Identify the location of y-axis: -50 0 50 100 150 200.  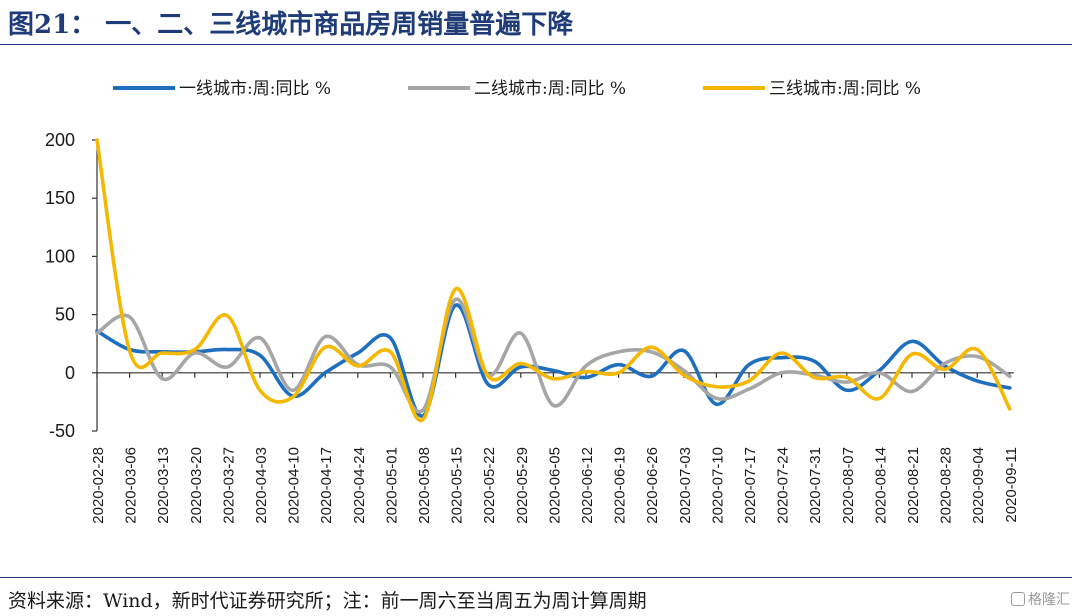
(71, 285).